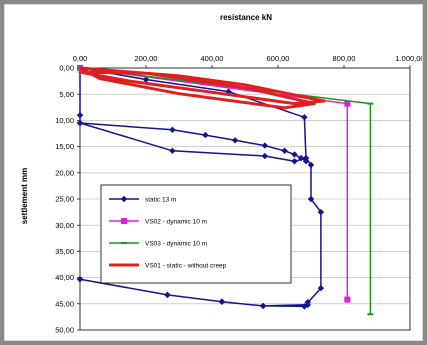 The image size is (427, 345). What do you see at coordinates (408, 58) in the screenshot?
I see `x-tick-label: 1.000,00` at bounding box center [408, 58].